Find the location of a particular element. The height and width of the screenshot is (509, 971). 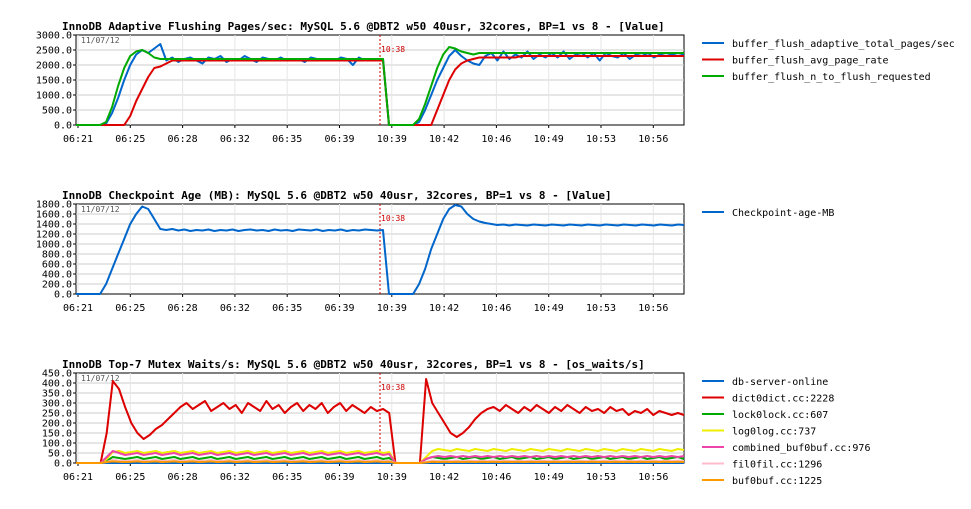

y-tick-label: 50.0 is located at coordinates (60, 454).